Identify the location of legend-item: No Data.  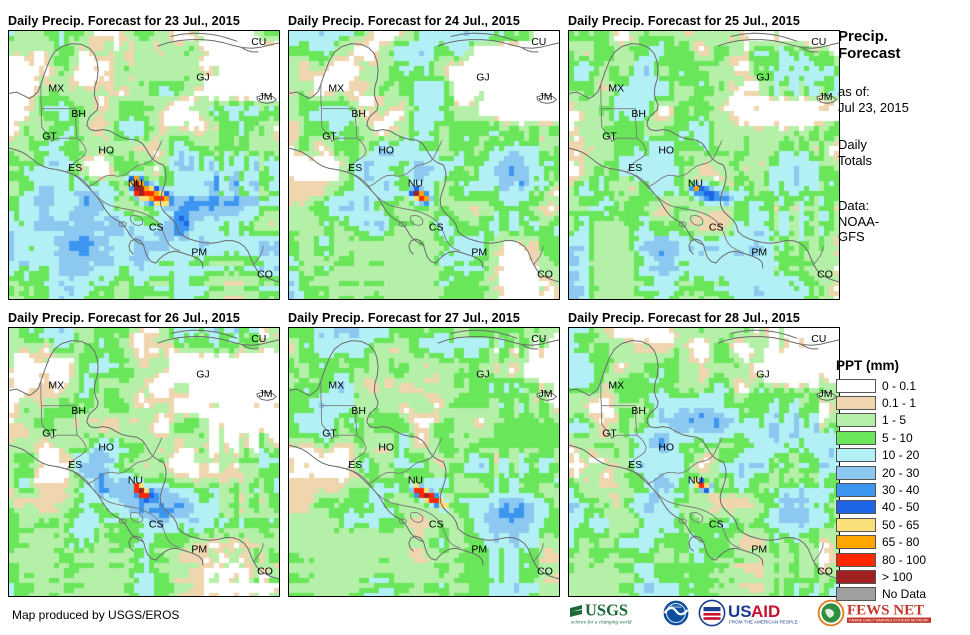
(901, 594).